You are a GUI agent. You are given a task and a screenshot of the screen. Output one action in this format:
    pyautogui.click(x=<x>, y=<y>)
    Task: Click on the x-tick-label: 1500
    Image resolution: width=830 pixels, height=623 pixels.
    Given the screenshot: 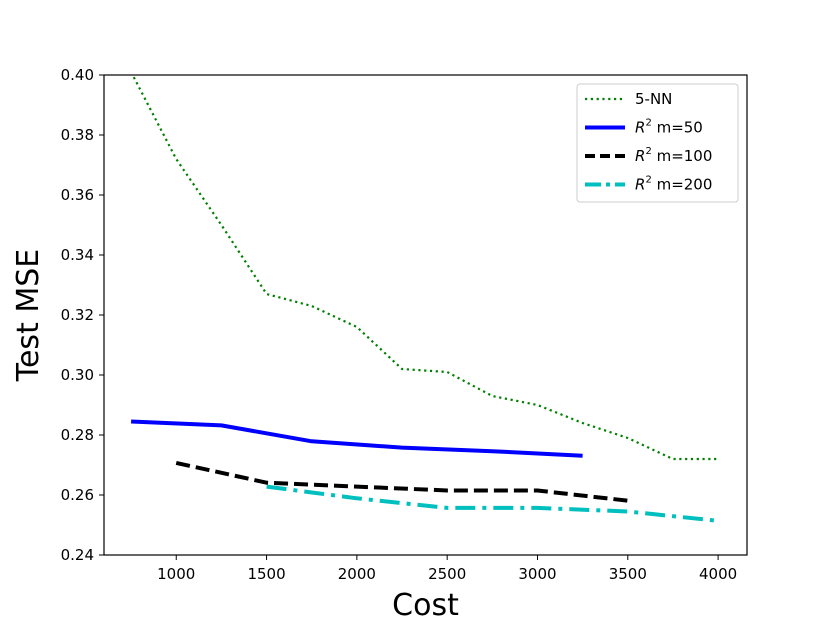 What is the action you would take?
    pyautogui.click(x=266, y=574)
    